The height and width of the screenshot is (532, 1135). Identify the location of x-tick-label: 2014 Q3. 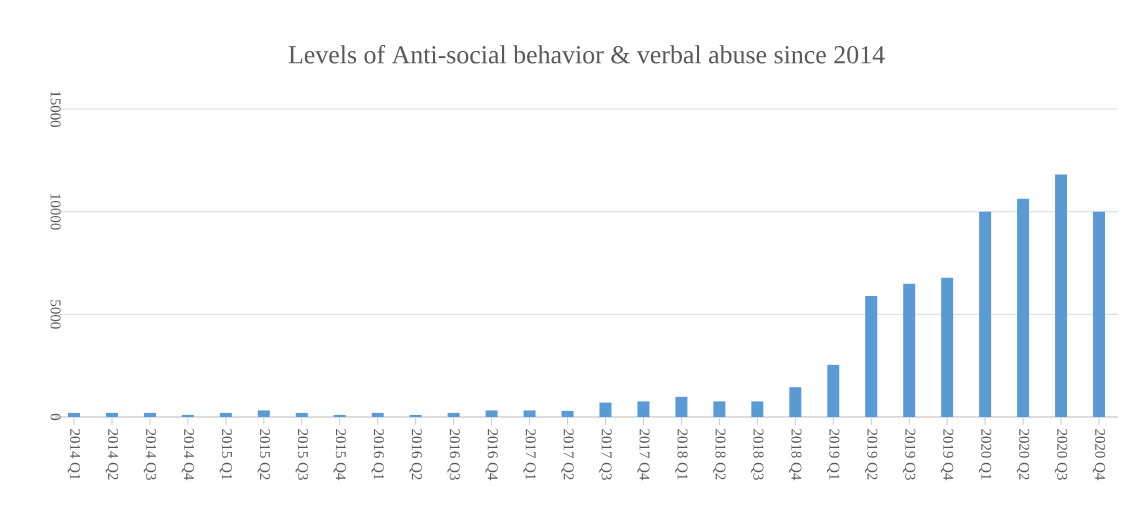
(150, 454).